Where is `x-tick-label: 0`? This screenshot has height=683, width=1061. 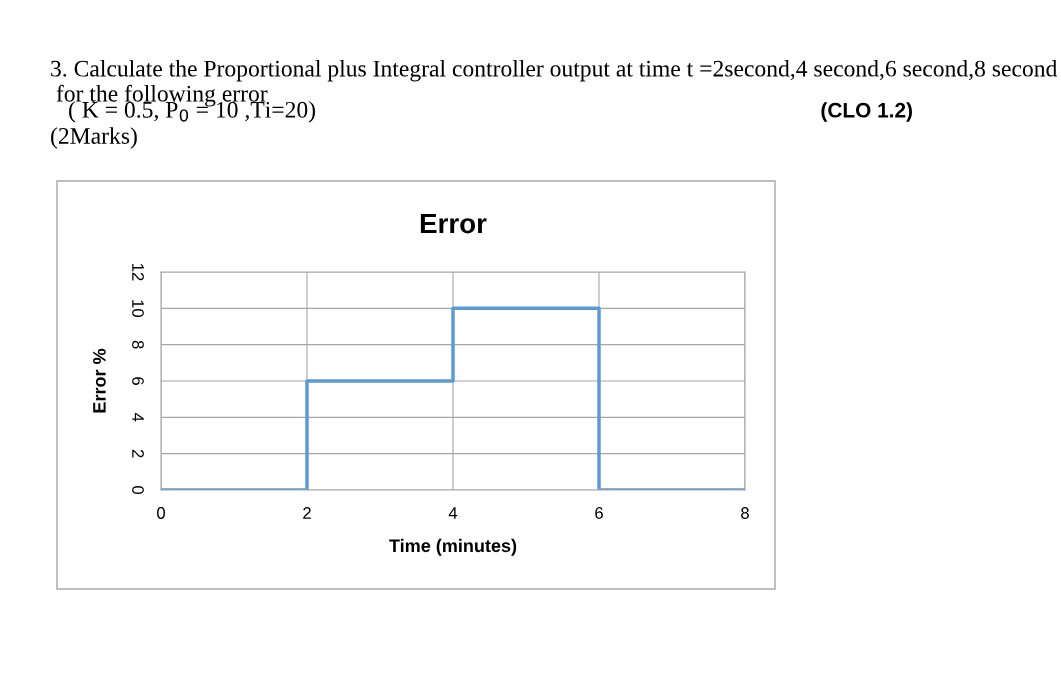 x-tick-label: 0 is located at coordinates (161, 513).